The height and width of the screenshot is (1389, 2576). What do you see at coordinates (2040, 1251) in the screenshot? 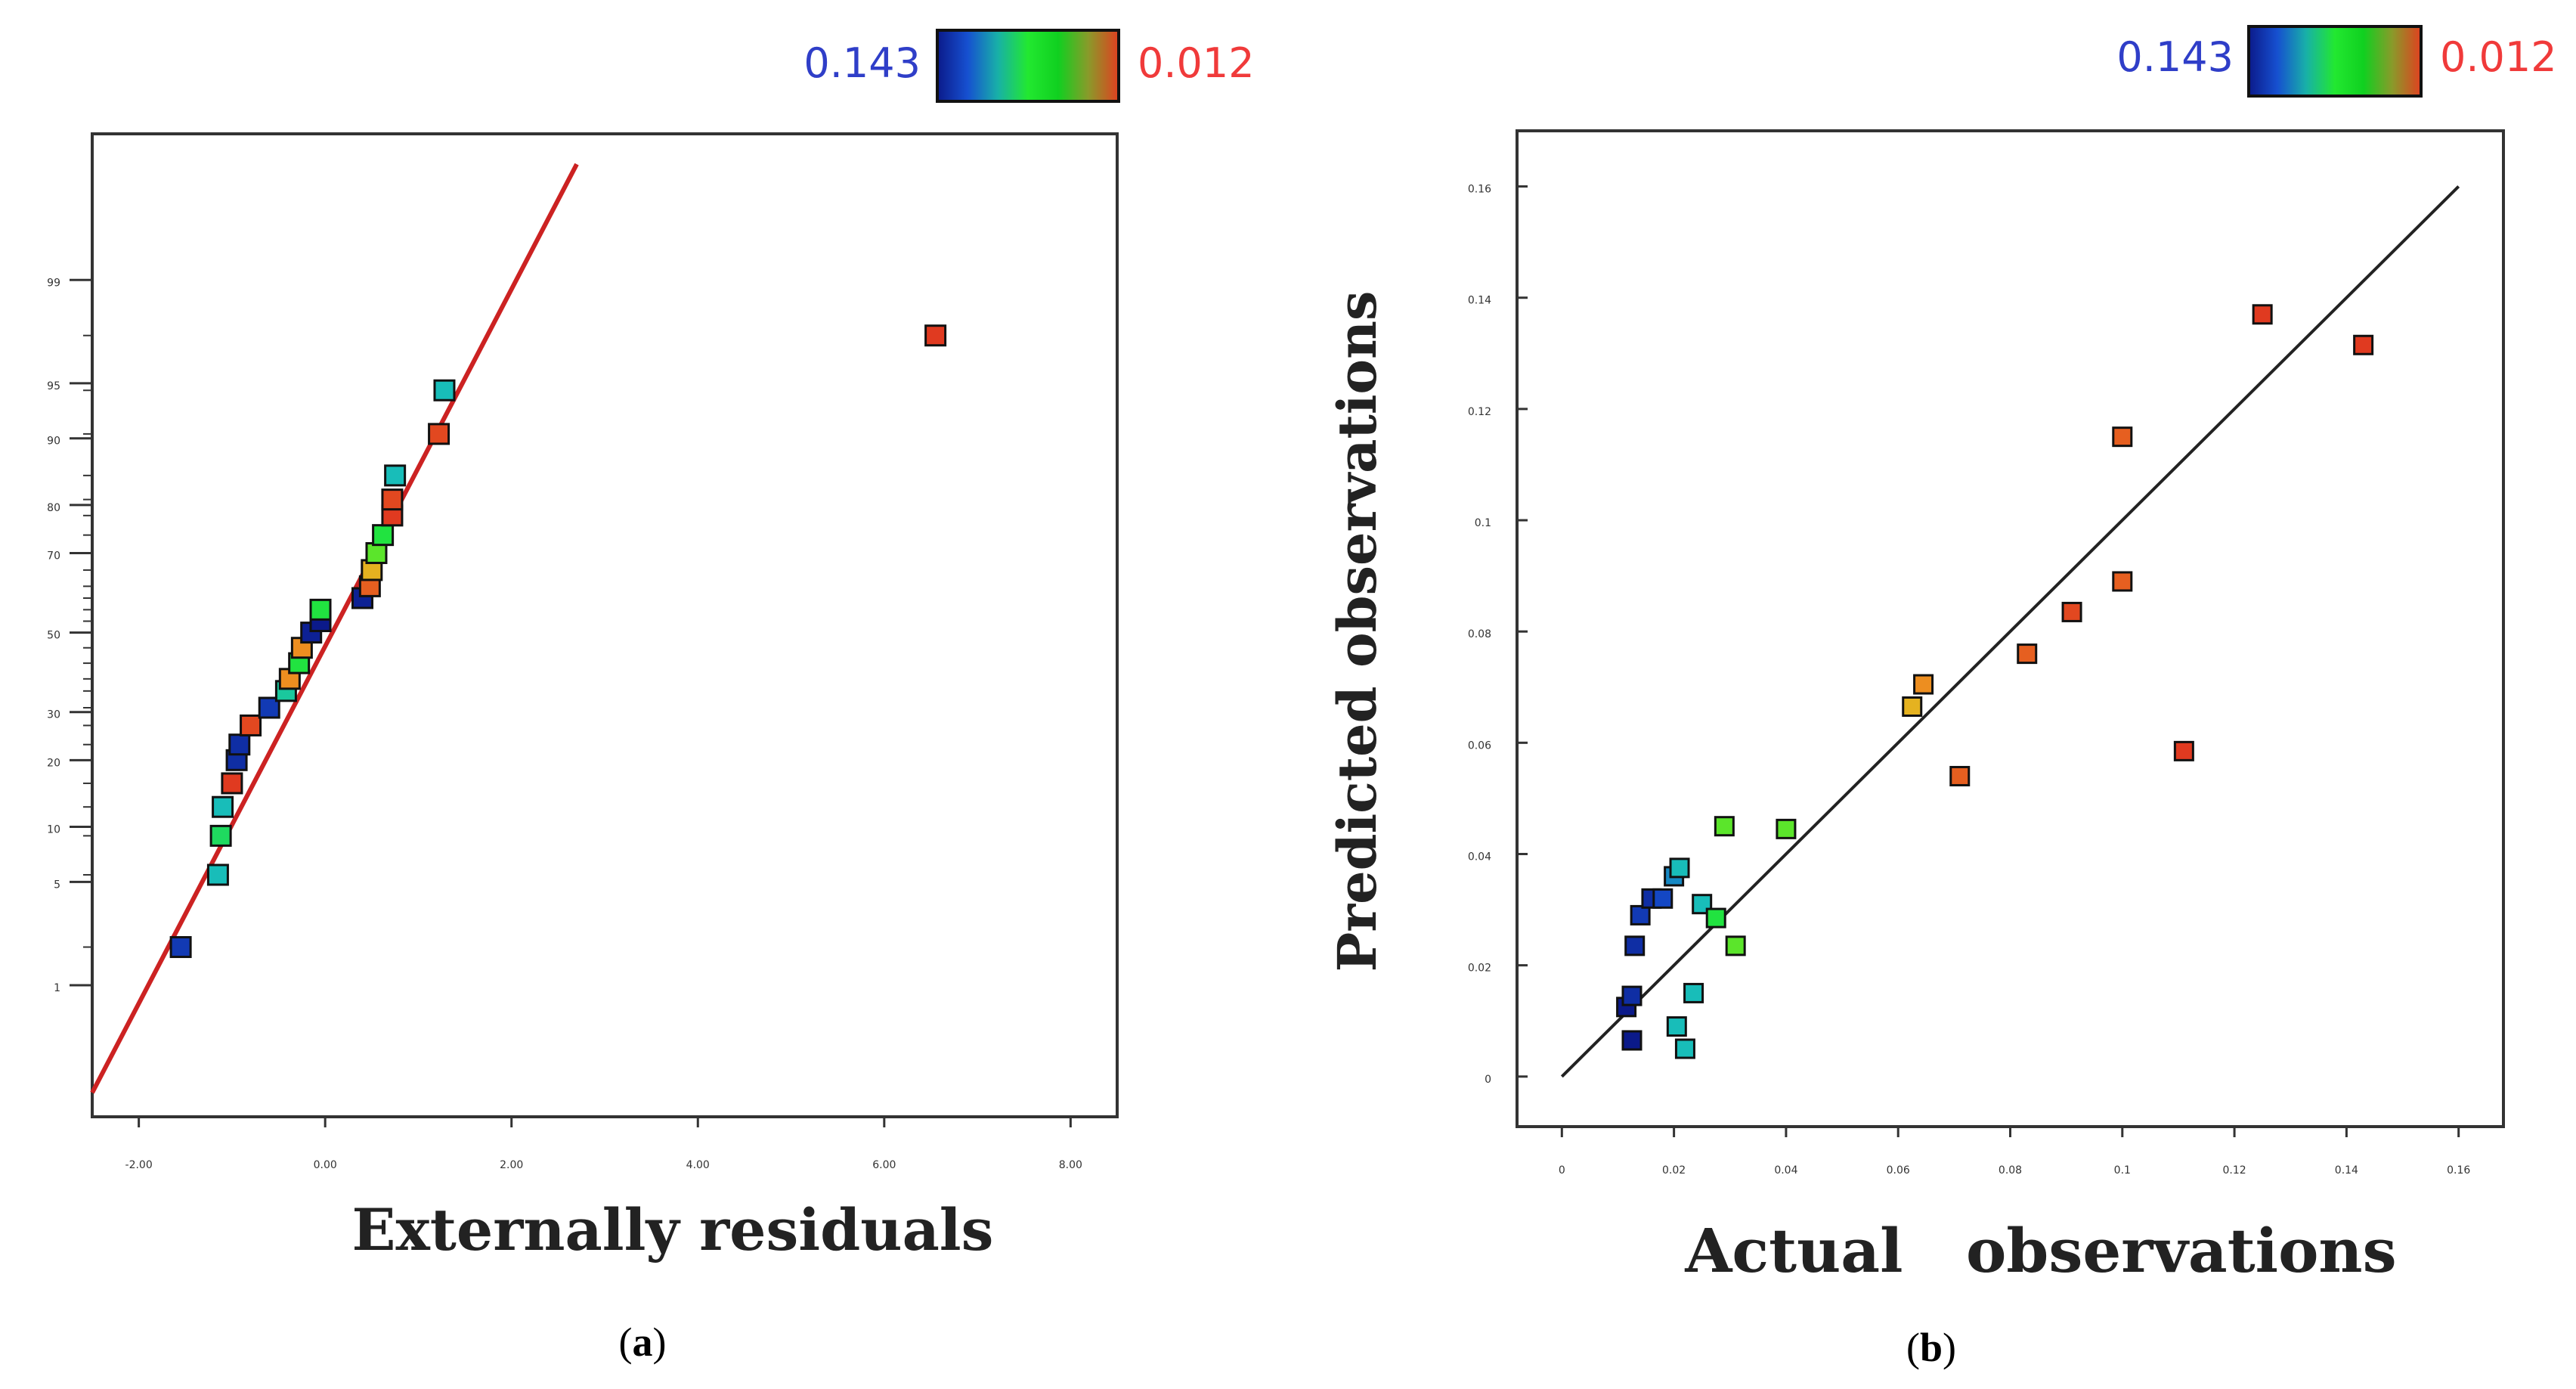
I see `plot-b-xlabel: Actual observations` at bounding box center [2040, 1251].